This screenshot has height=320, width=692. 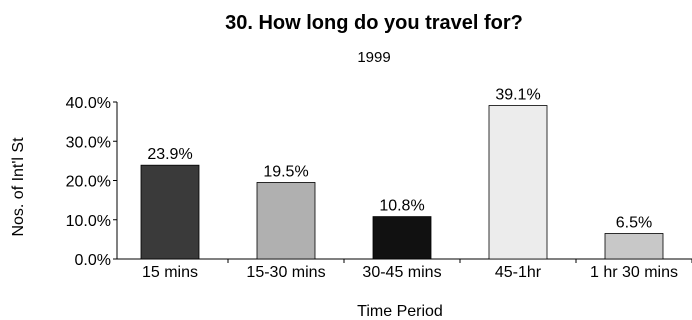 I want to click on y-ticks: 0.0% 10.0% 20.0% 30.0% 40.0%, so click(x=91, y=182).